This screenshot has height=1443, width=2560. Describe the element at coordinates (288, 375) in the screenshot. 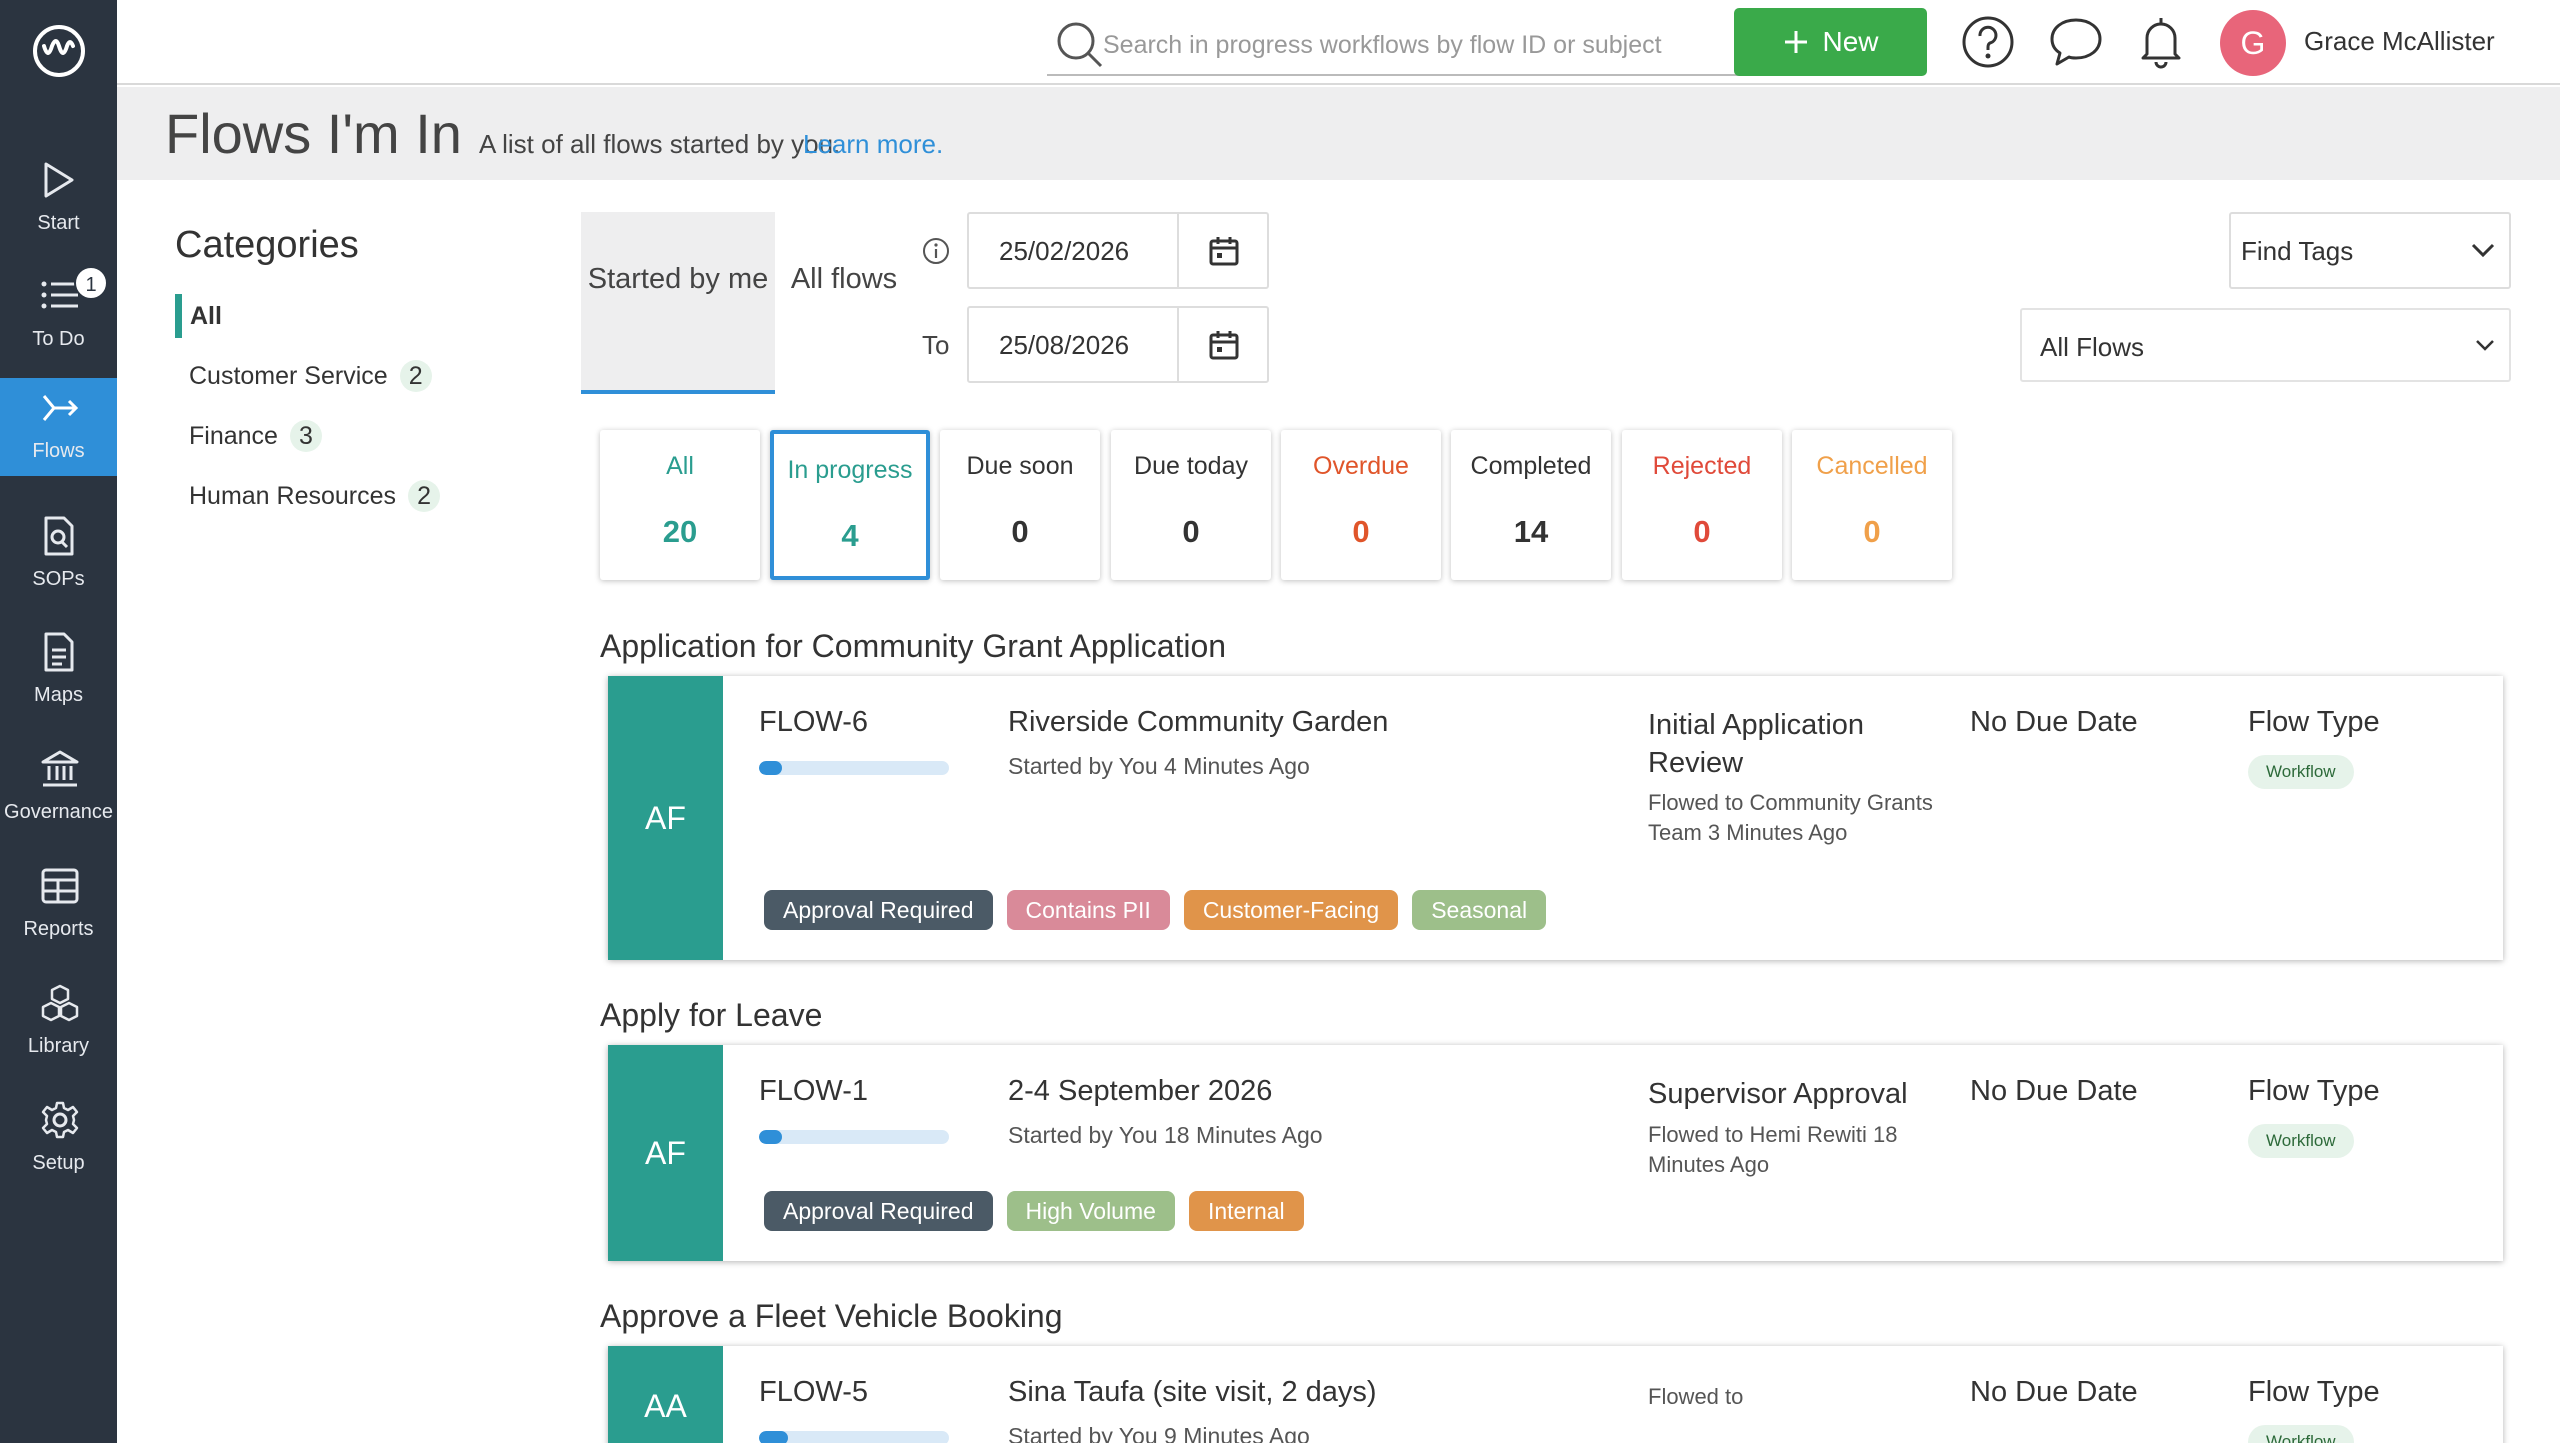

I see `category-name: Customer Service` at that location.